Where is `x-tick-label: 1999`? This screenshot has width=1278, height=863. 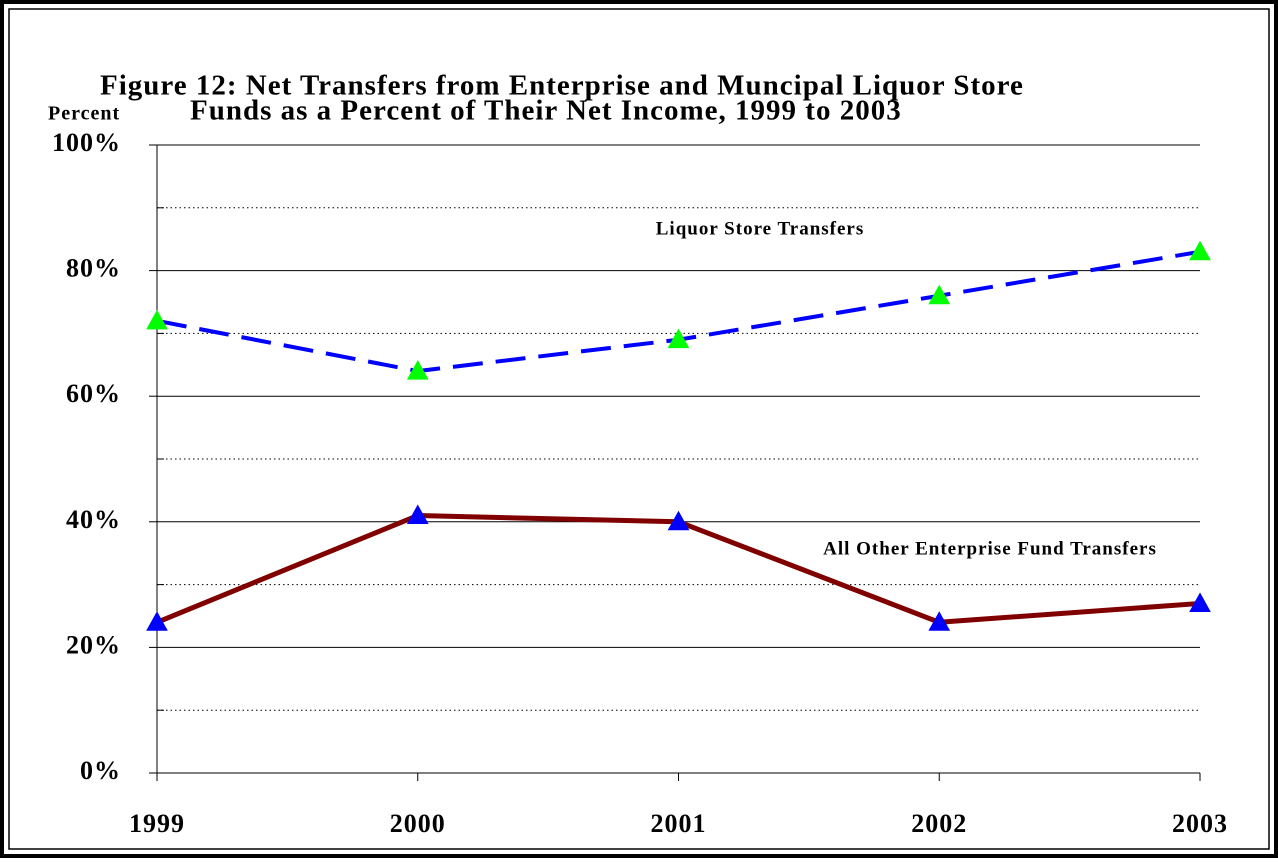 x-tick-label: 1999 is located at coordinates (157, 823).